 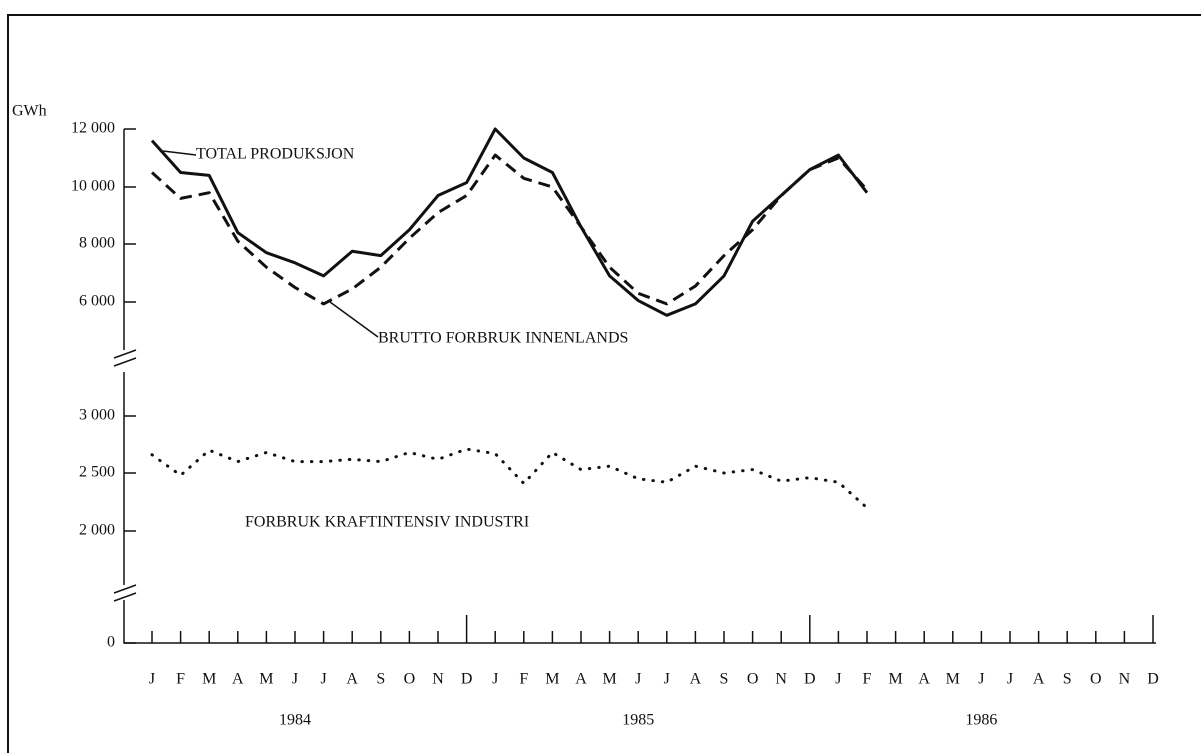 What do you see at coordinates (387, 522) in the screenshot?
I see `series-label: FORBRUK KRAFTINTENSIV INDUSTRI` at bounding box center [387, 522].